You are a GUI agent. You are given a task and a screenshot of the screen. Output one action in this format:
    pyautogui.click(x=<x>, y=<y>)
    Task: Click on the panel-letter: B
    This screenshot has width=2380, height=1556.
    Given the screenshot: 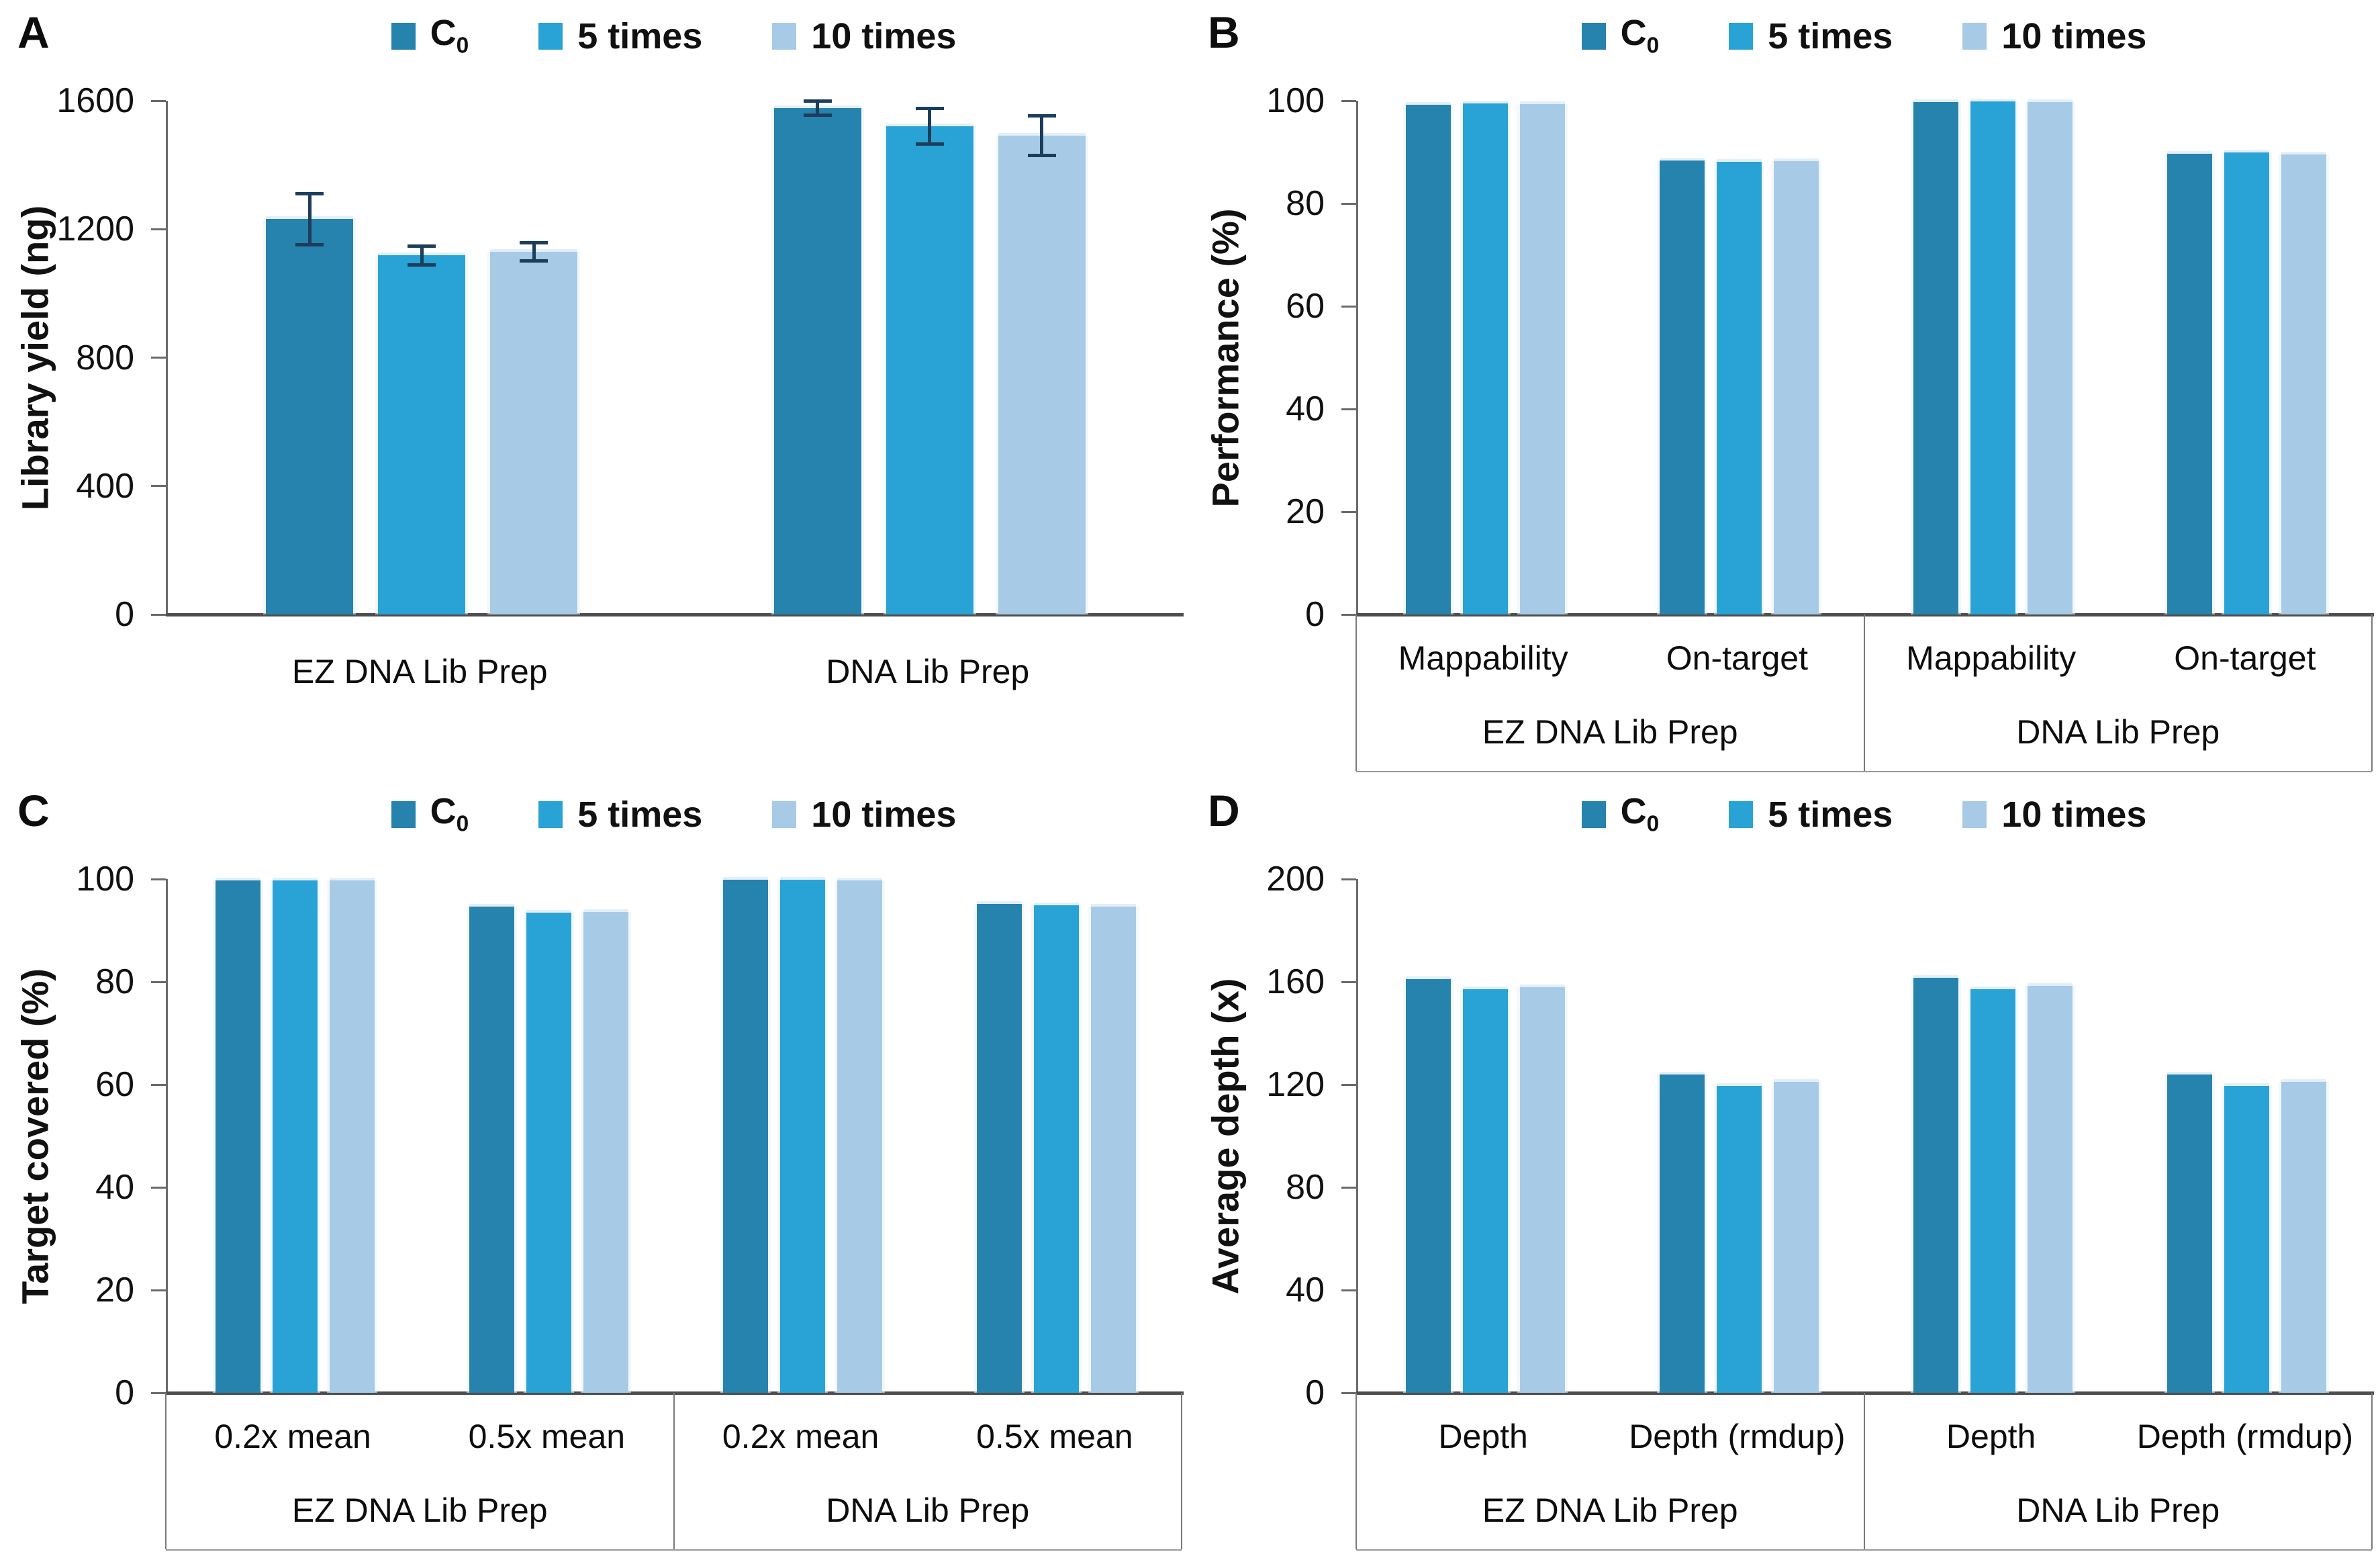 What is the action you would take?
    pyautogui.click(x=1224, y=32)
    